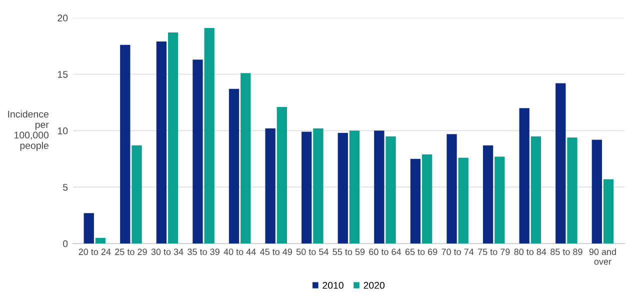 Image resolution: width=634 pixels, height=297 pixels. Describe the element at coordinates (167, 252) in the screenshot. I see `x-tick-label: 30 to 34` at that location.